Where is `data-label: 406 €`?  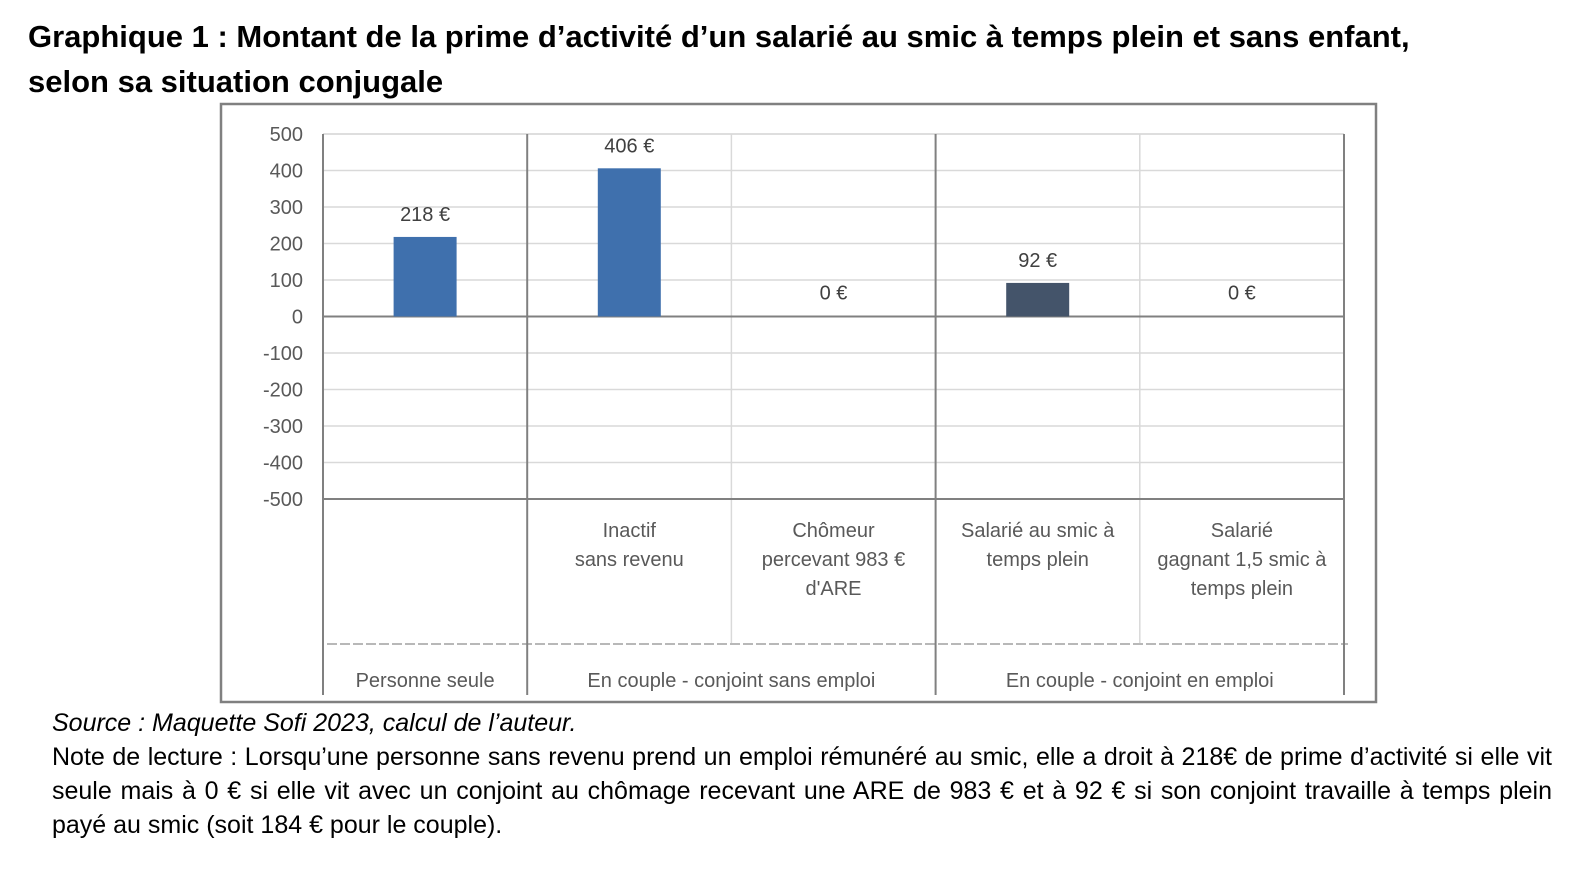 data-label: 406 € is located at coordinates (629, 146).